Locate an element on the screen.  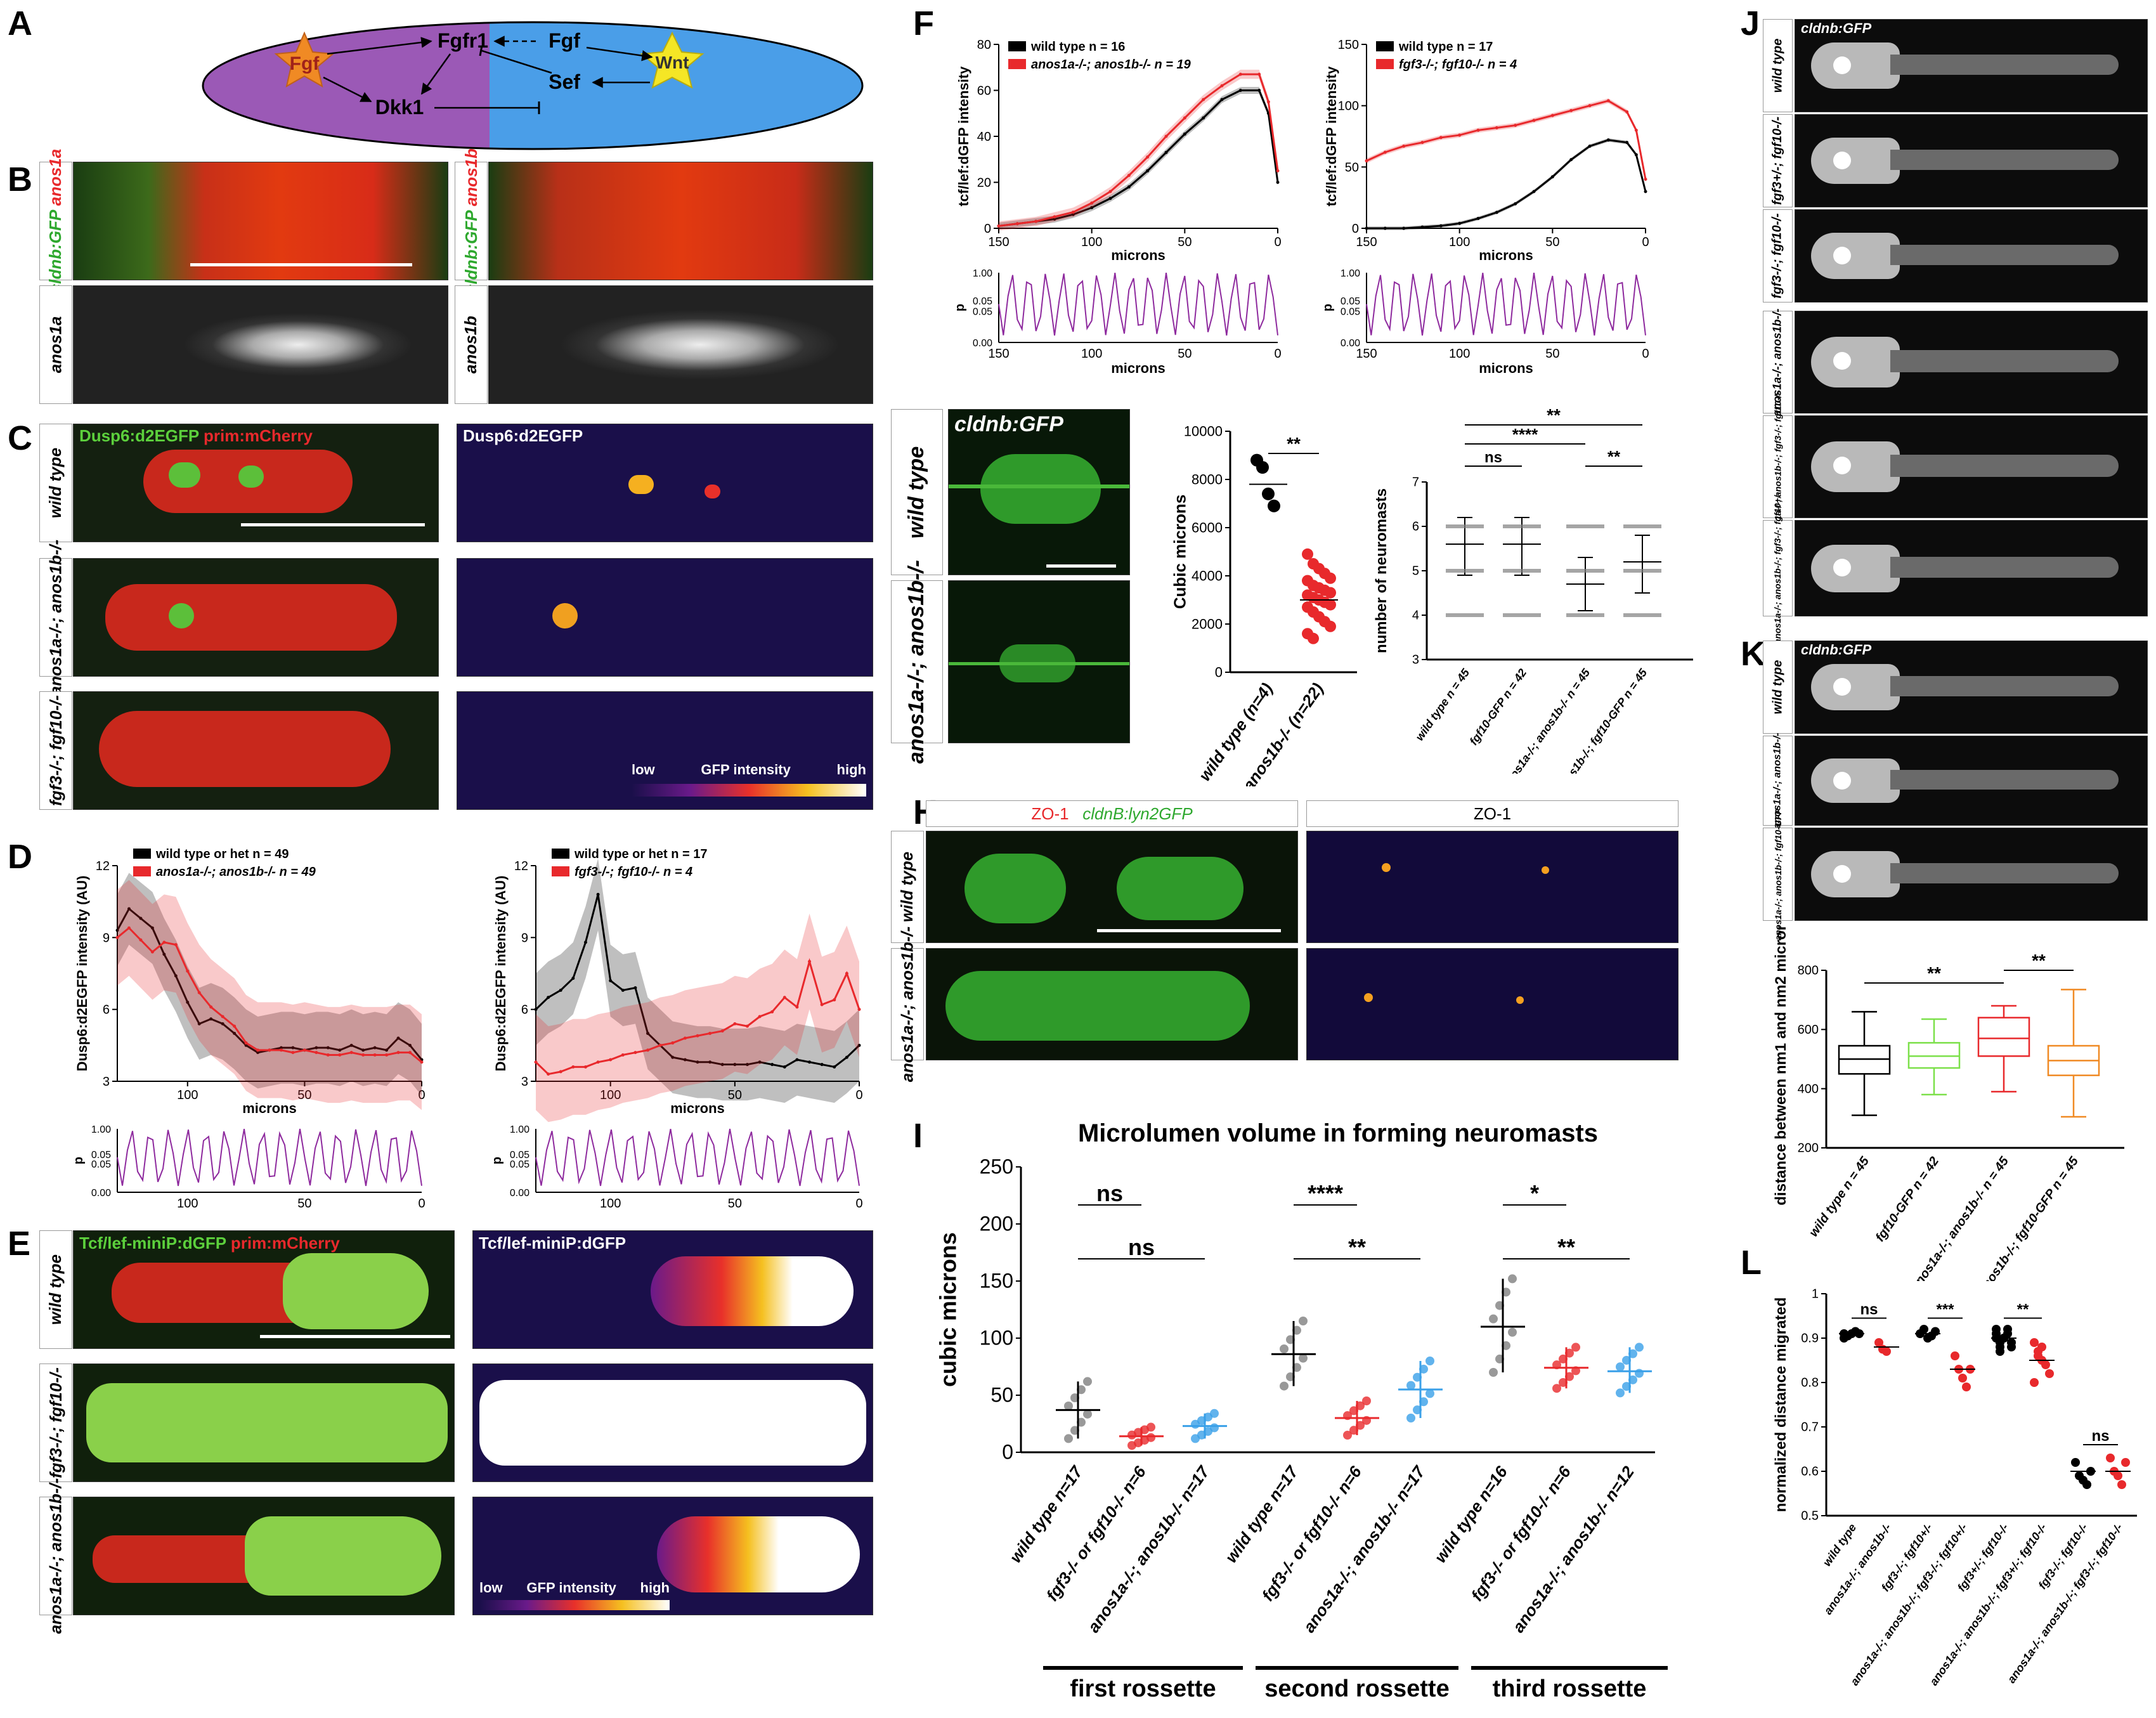
c-header-right: Dusp6:d2EGFP is located at coordinates (523, 435).